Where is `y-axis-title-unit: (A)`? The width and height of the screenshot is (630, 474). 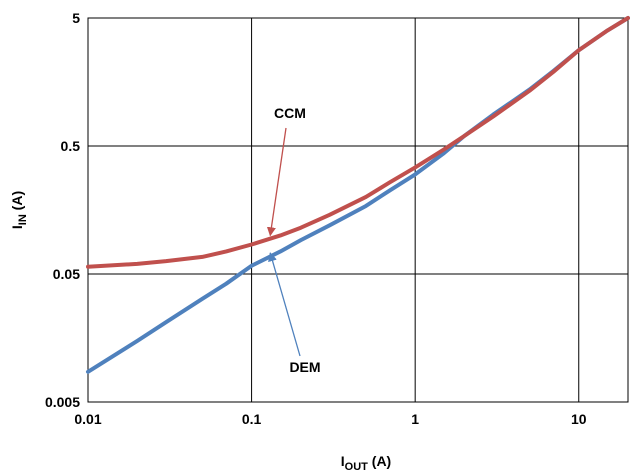 y-axis-title-unit: (A) is located at coordinates (17, 202).